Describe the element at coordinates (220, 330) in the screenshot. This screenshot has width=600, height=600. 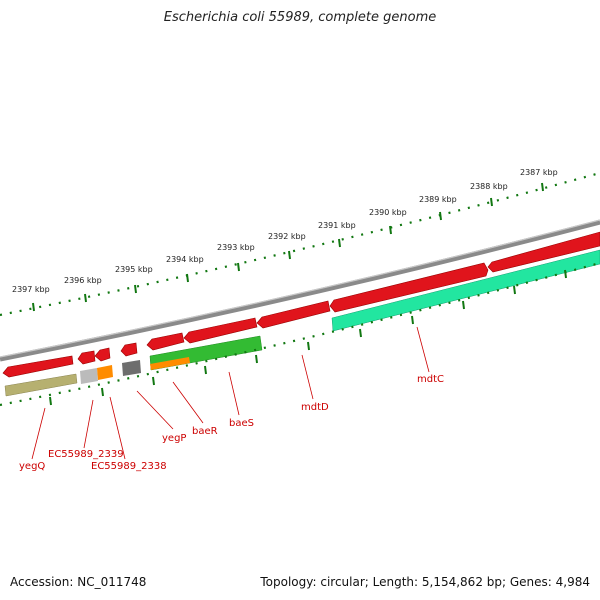
I see `gene-baeS` at that location.